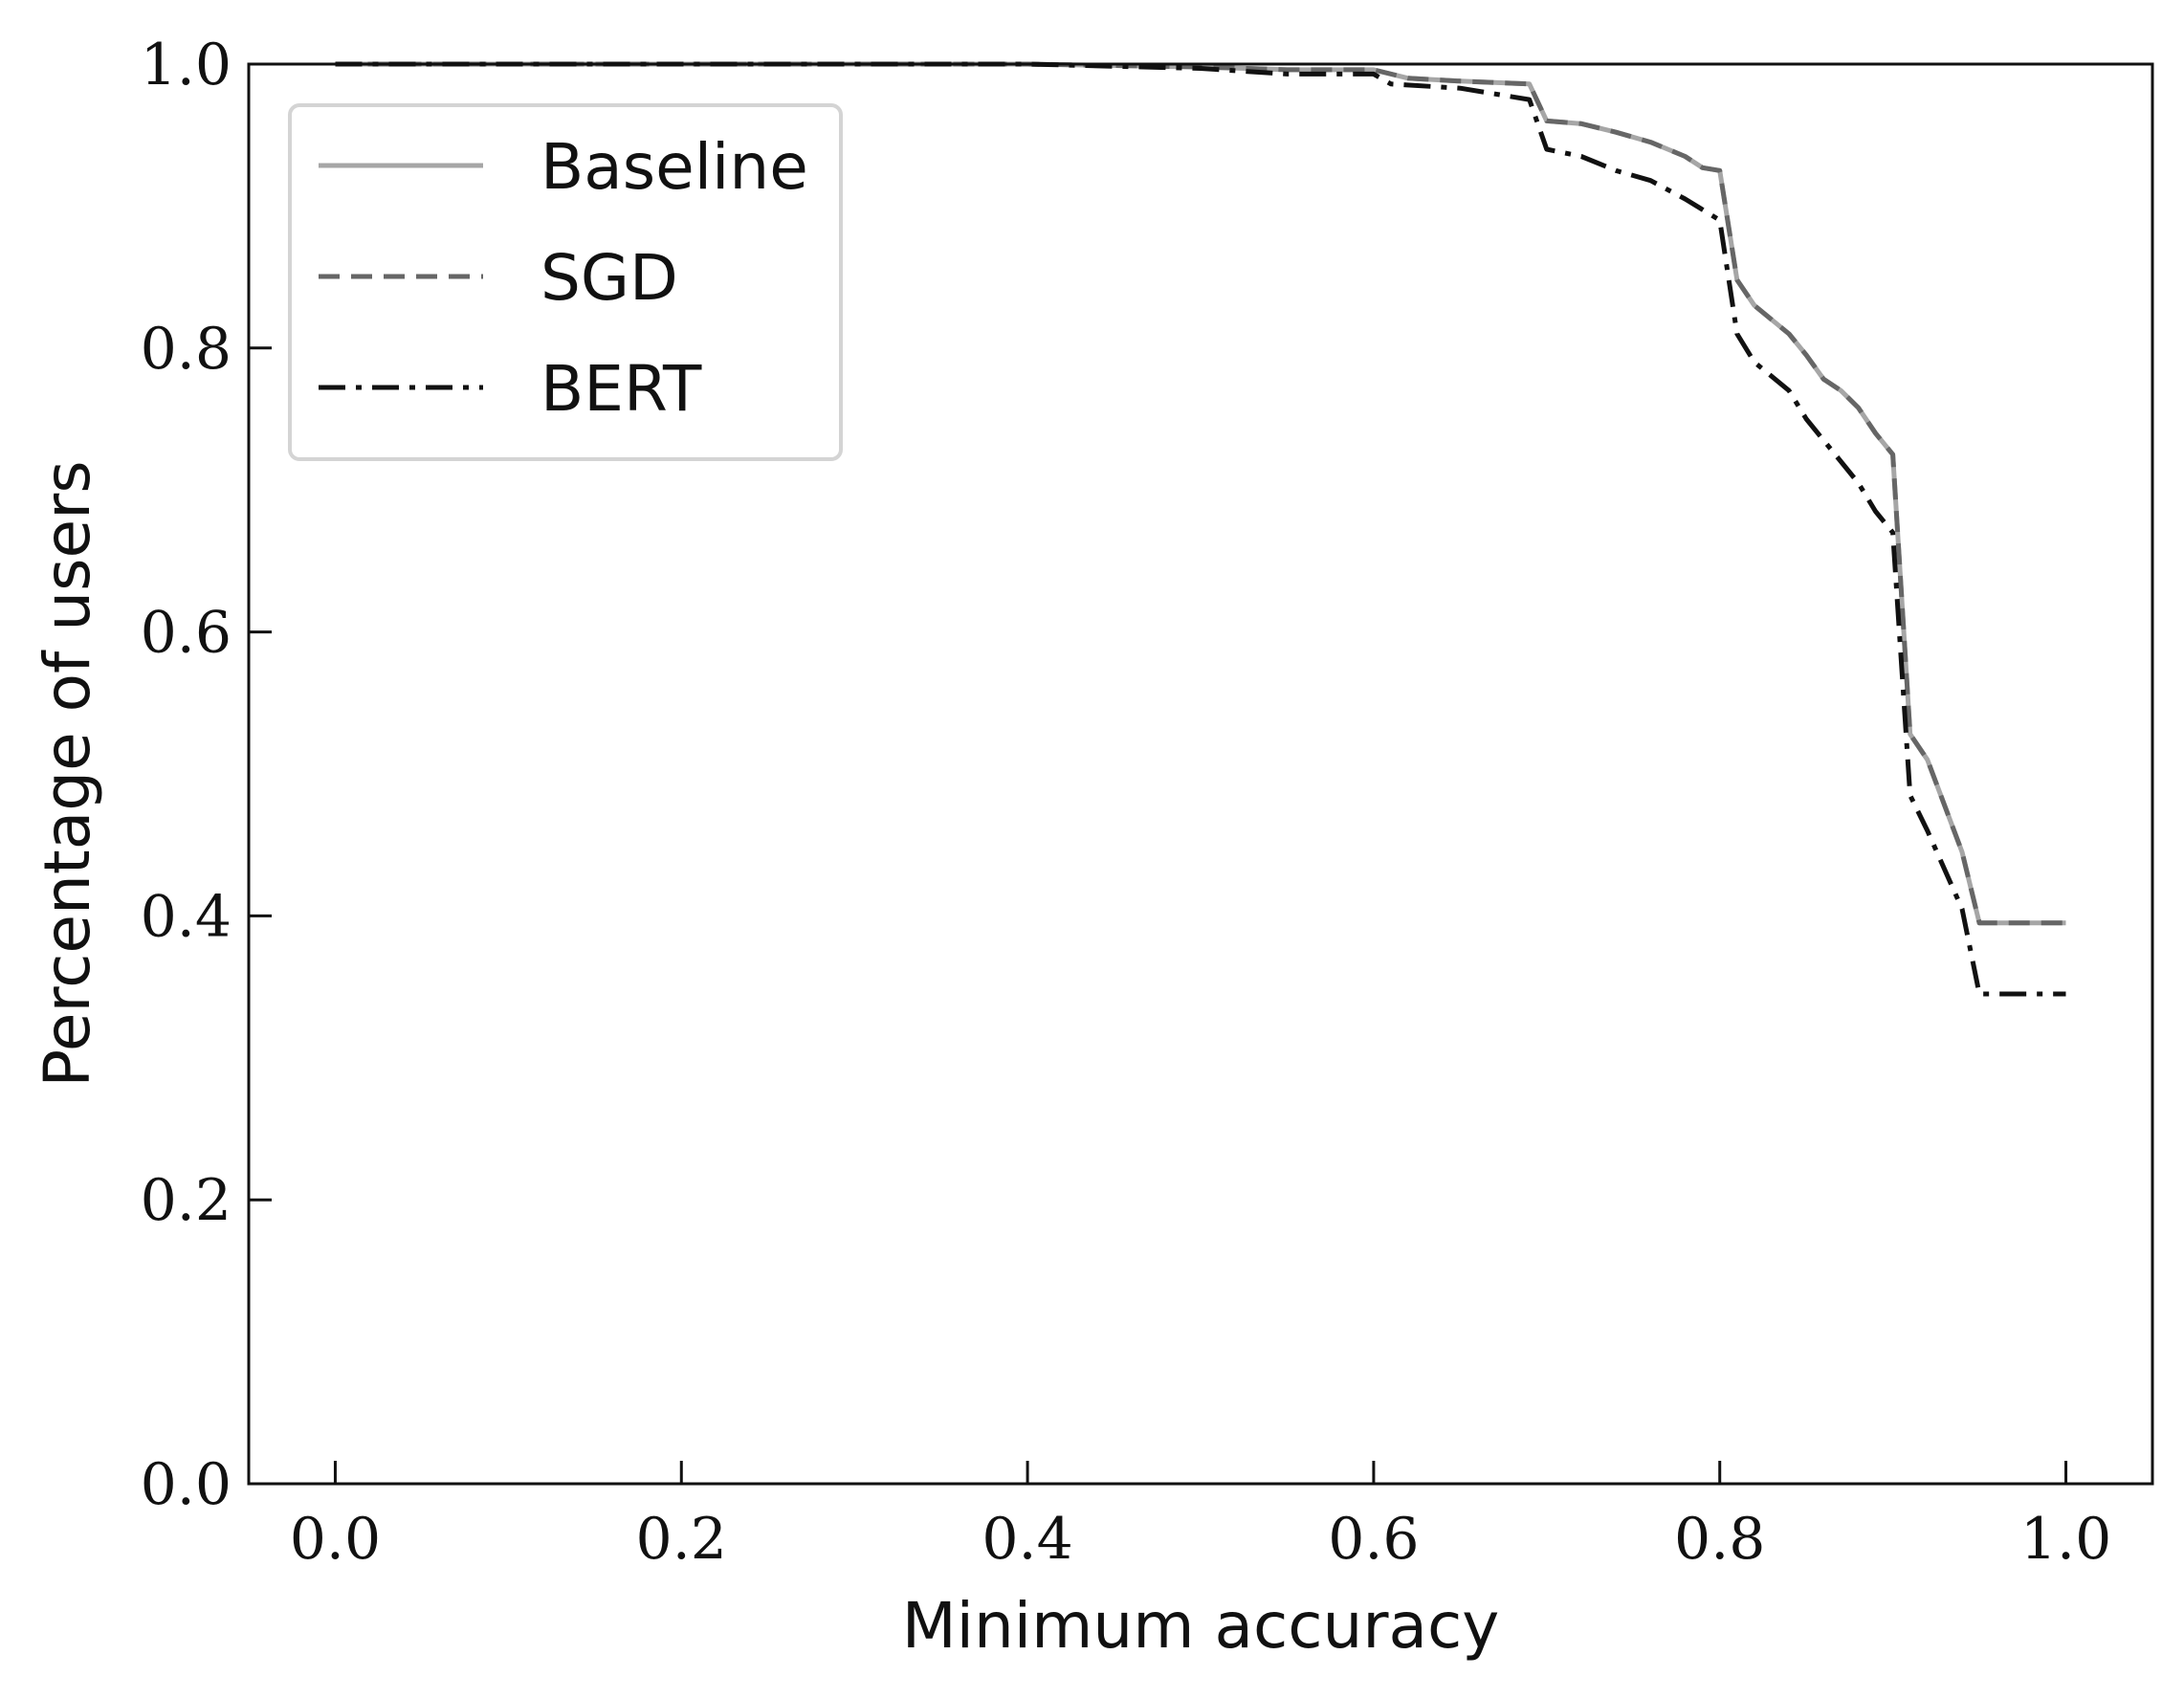 This screenshot has height=1699, width=2184. Describe the element at coordinates (1027, 1539) in the screenshot. I see `x-tick-label: 0.4` at that location.